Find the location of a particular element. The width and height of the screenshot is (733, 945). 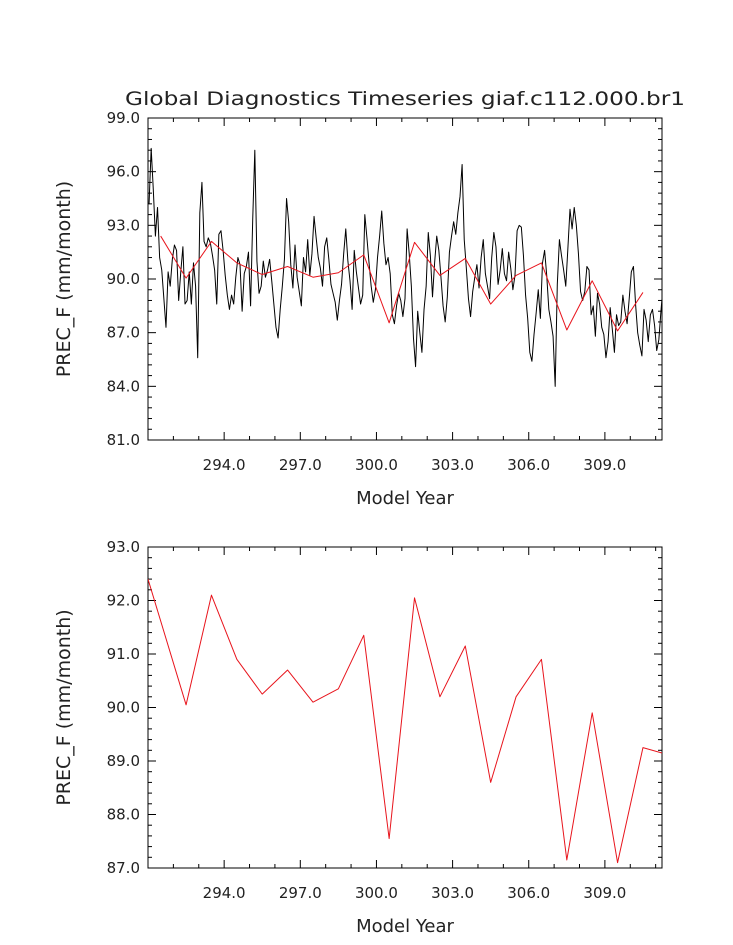

y-tick-label: 96.0 is located at coordinates (123, 172).